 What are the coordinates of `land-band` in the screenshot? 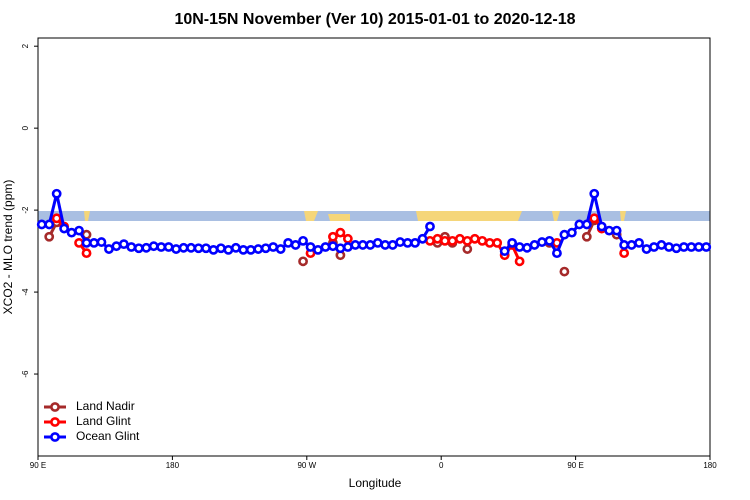 It's located at (355, 216).